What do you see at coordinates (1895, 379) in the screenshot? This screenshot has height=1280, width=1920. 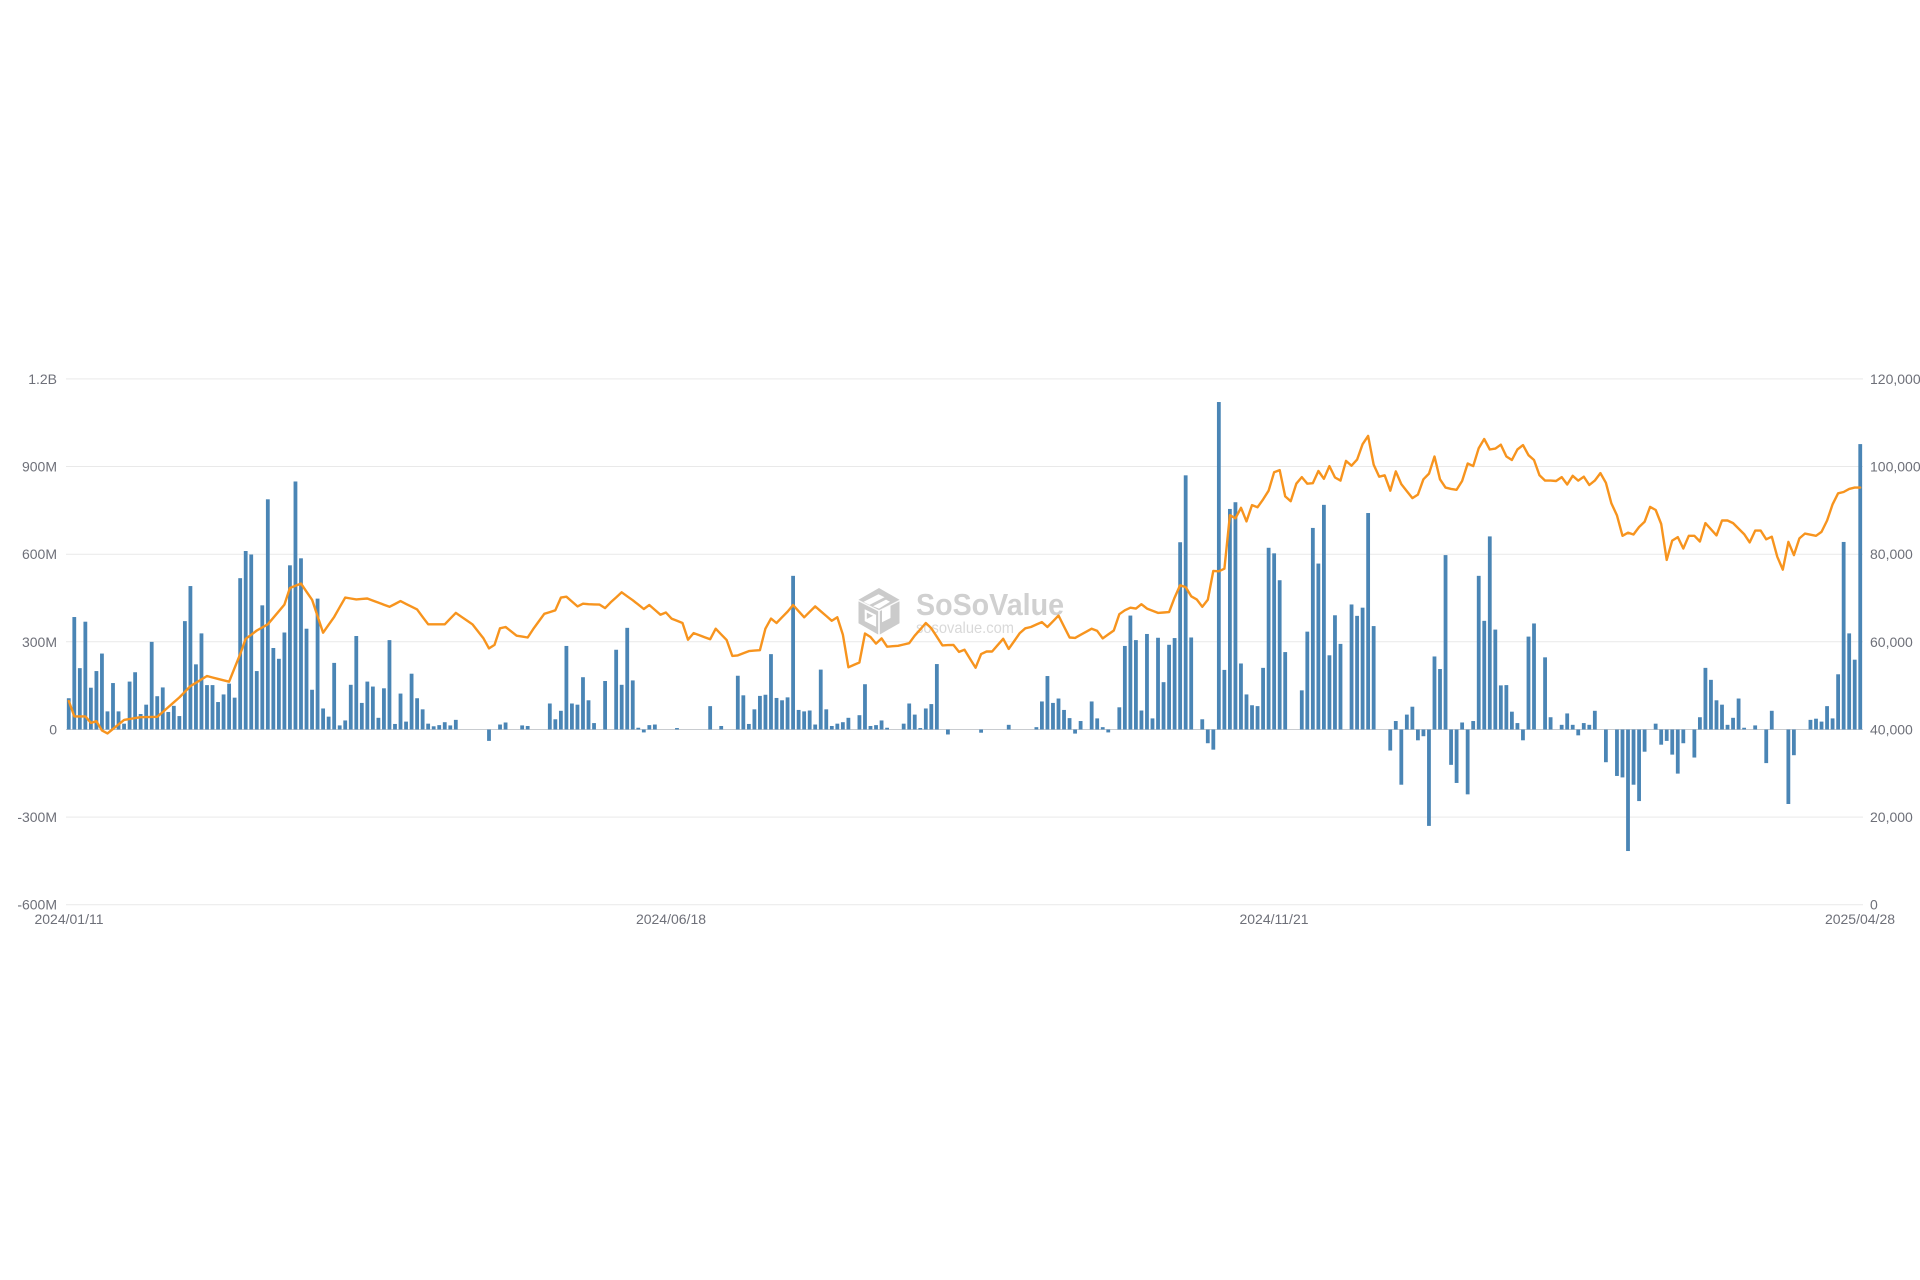 I see `svg-text: 120,000` at bounding box center [1895, 379].